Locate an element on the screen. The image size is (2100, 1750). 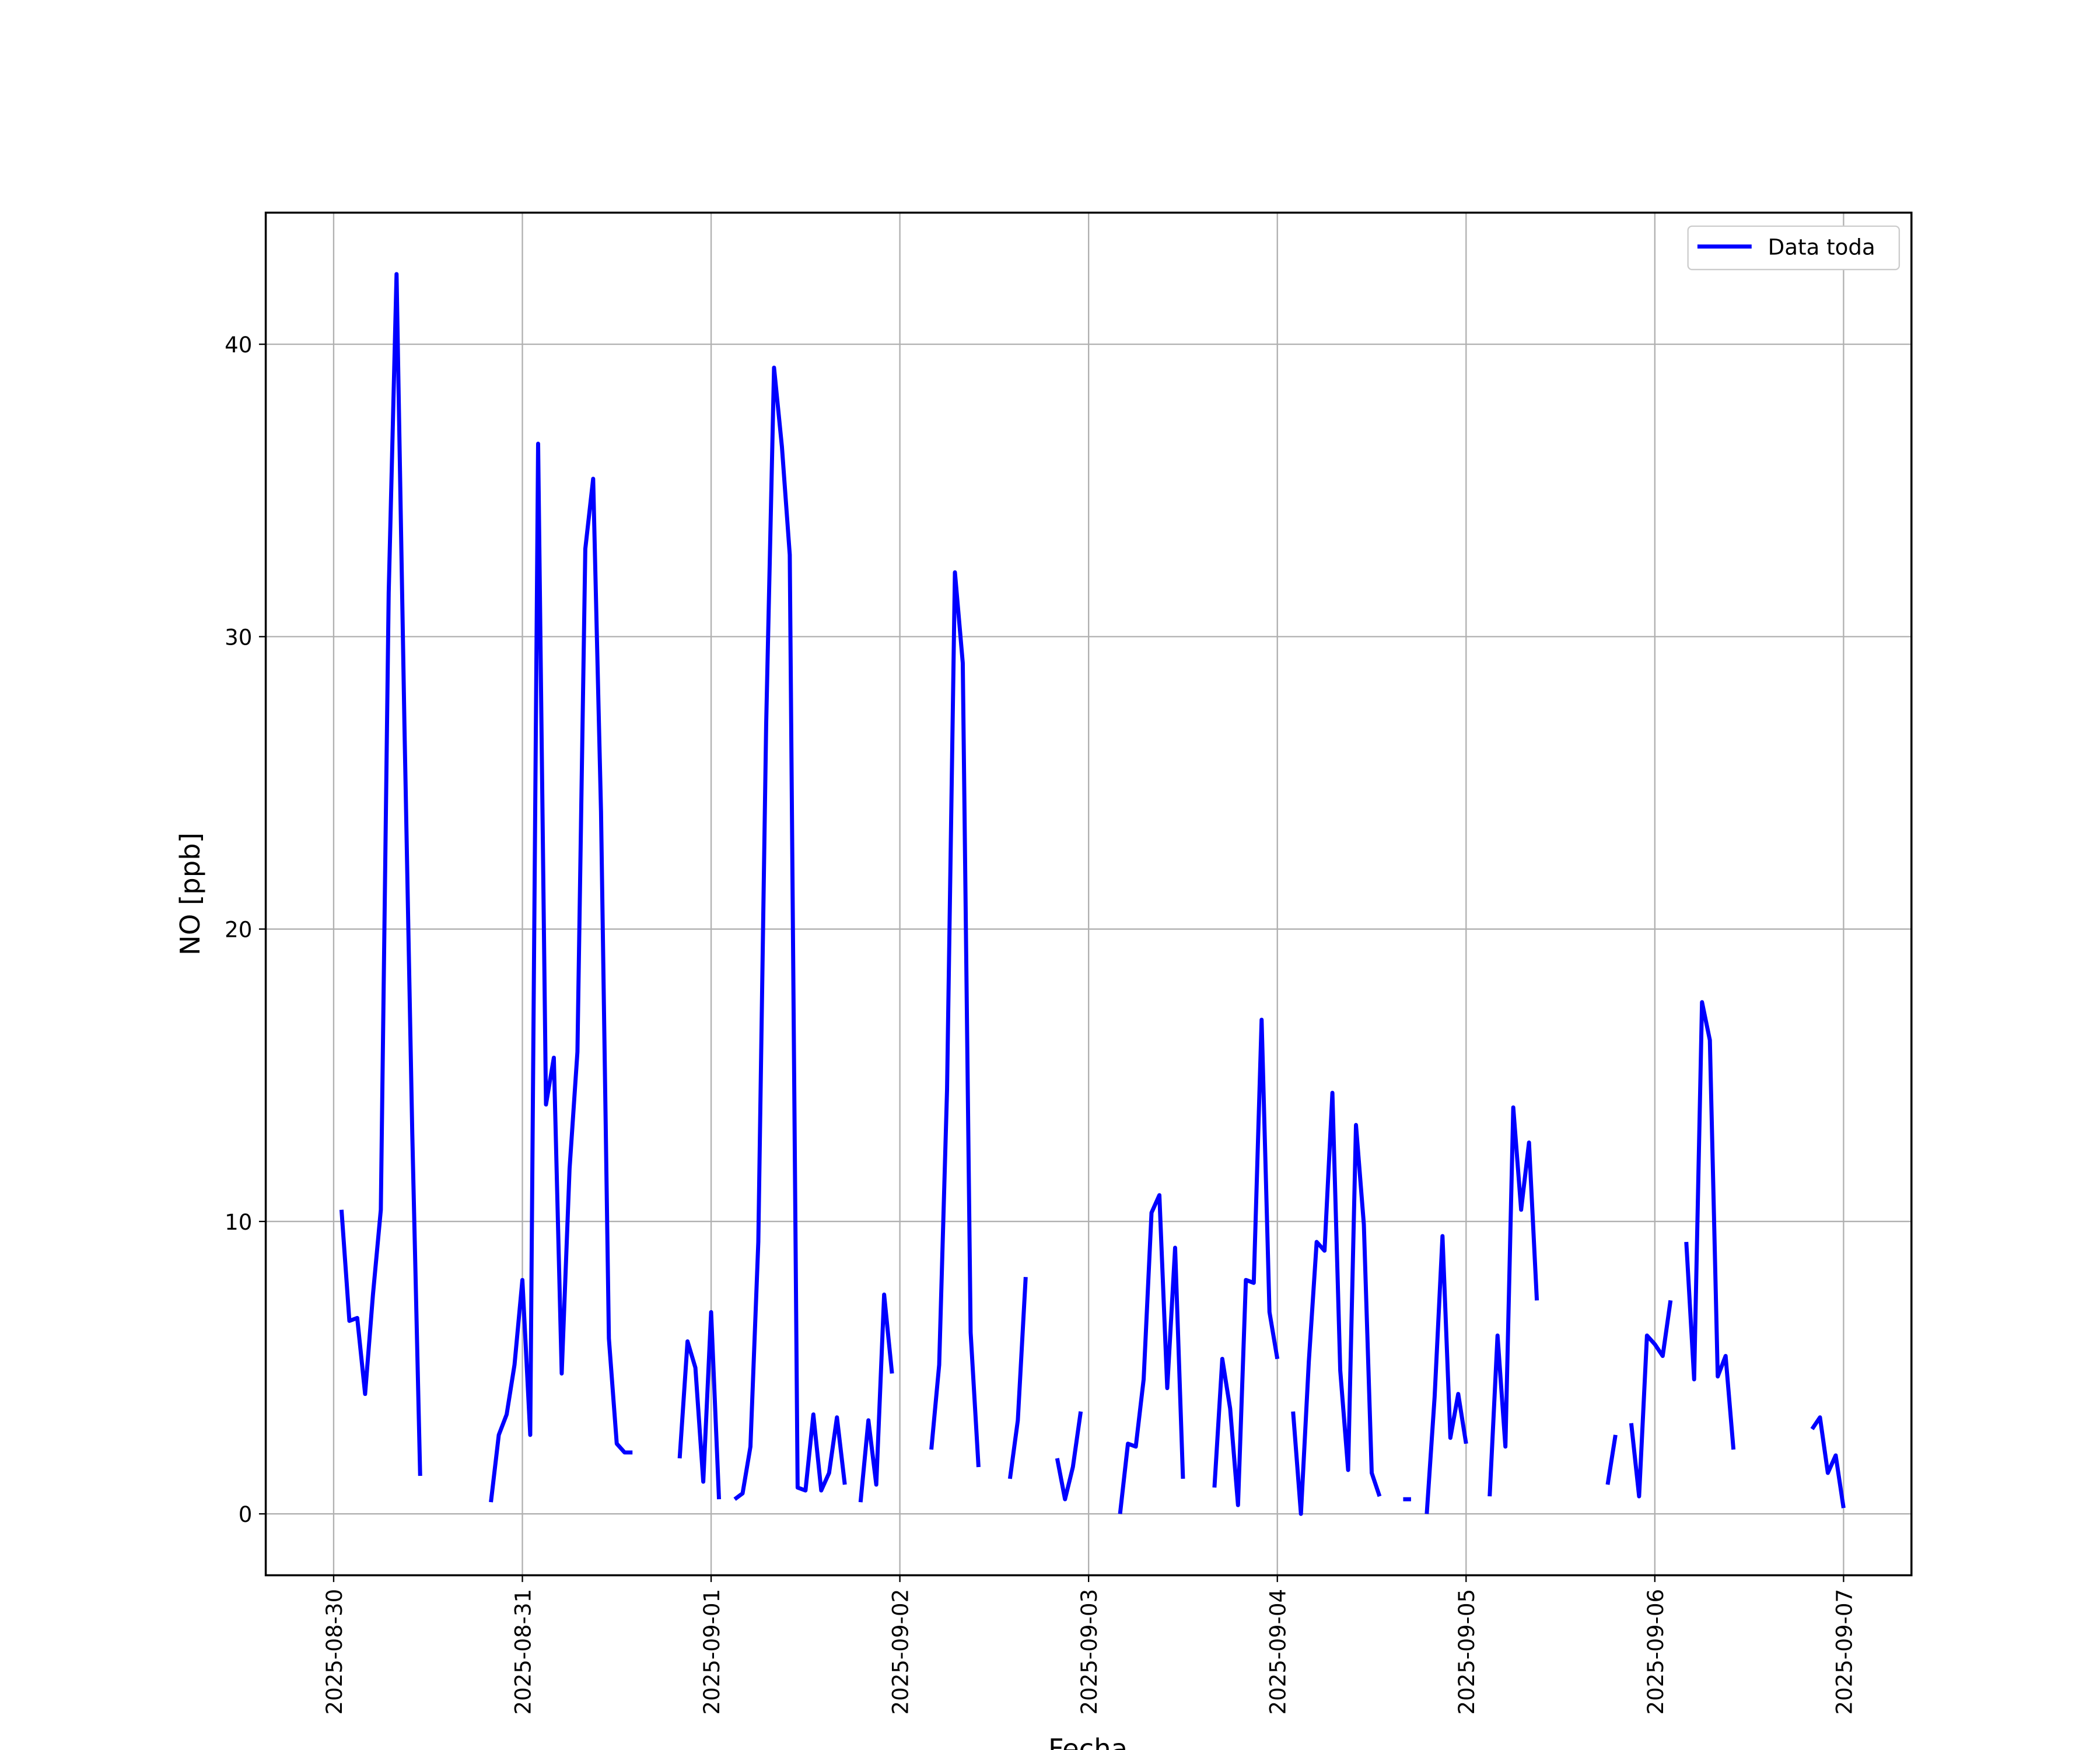
y-axis-label: NO [ppb] is located at coordinates (190, 894).